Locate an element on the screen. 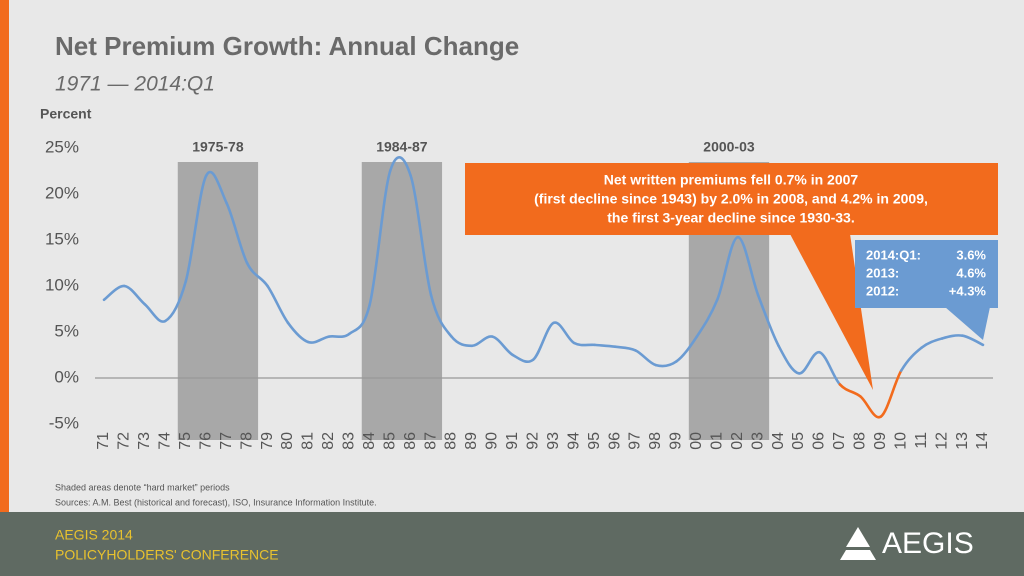 This screenshot has height=576, width=1024. x-tick-label: 12 is located at coordinates (941, 441).